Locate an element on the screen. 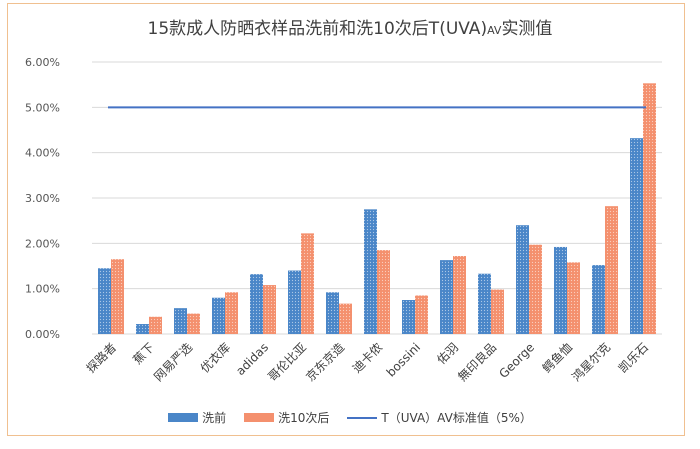 This screenshot has width=700, height=449. legend-label-after-wash: 洗10次后 is located at coordinates (304, 418).